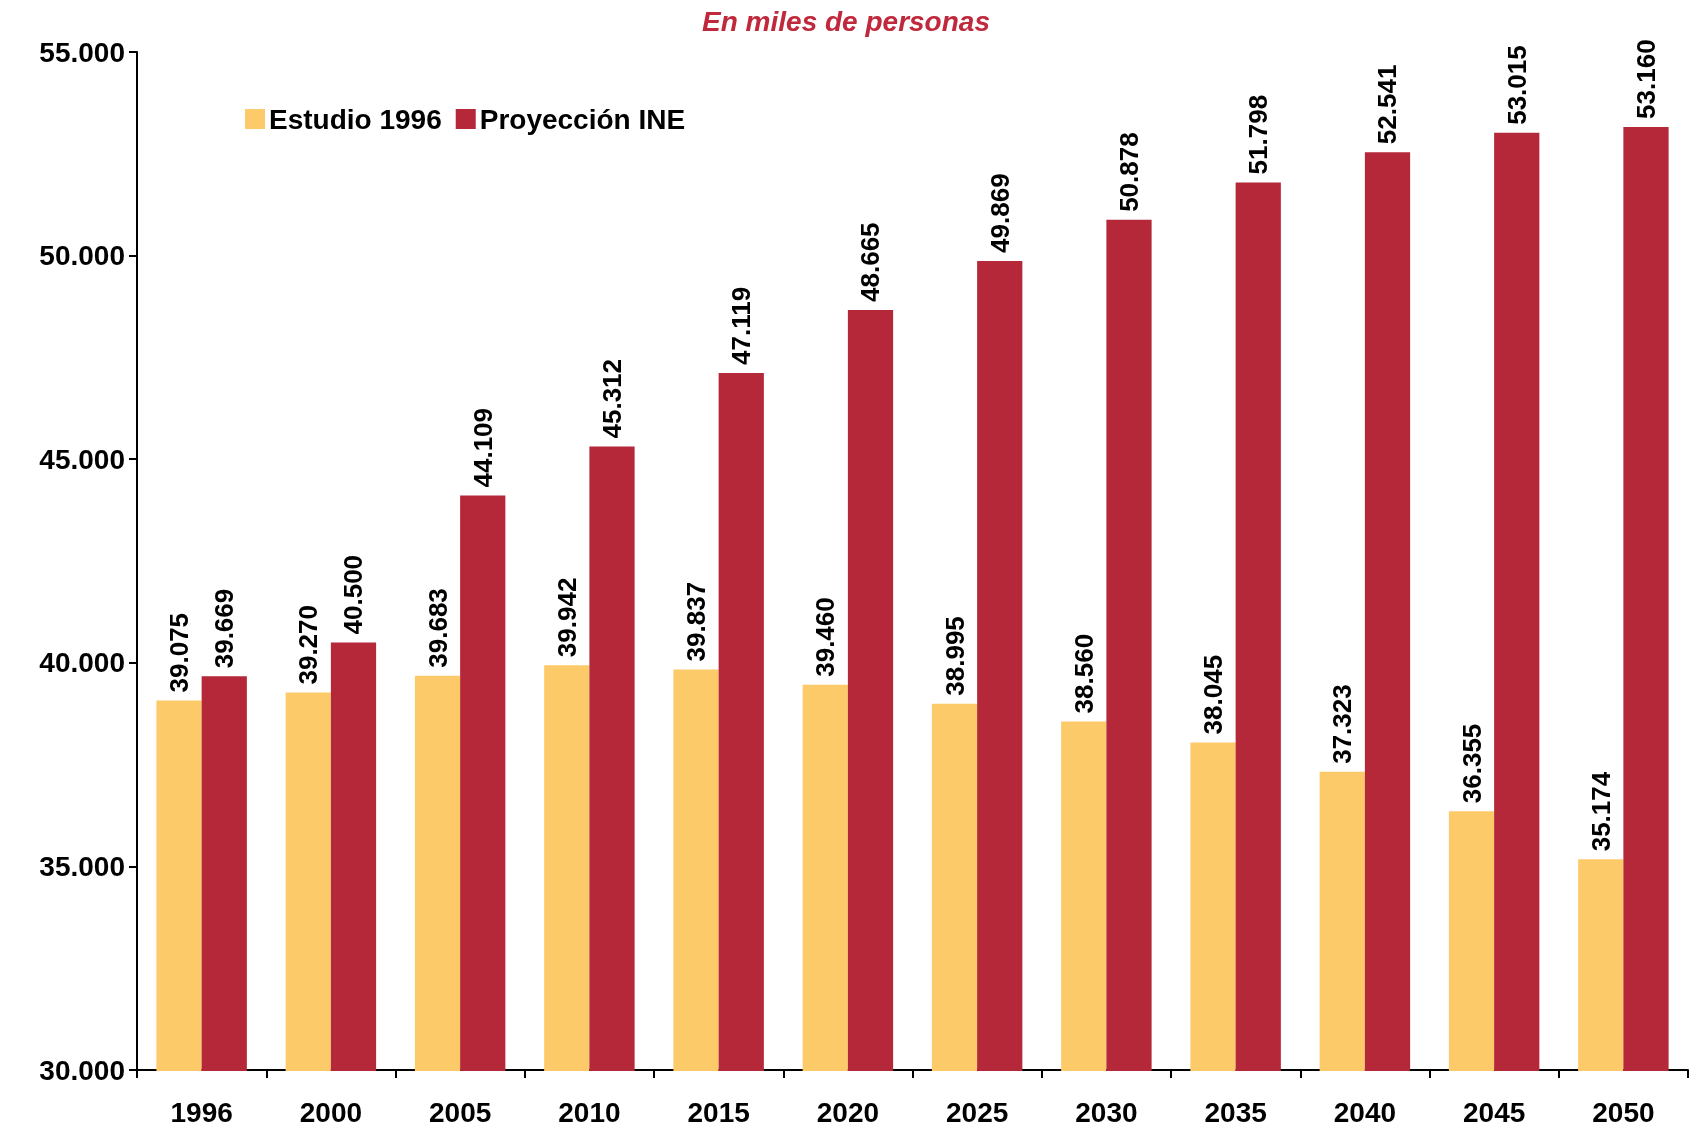 Image resolution: width=1692 pixels, height=1128 pixels. What do you see at coordinates (224, 628) in the screenshot?
I see `data-label: 39.669` at bounding box center [224, 628].